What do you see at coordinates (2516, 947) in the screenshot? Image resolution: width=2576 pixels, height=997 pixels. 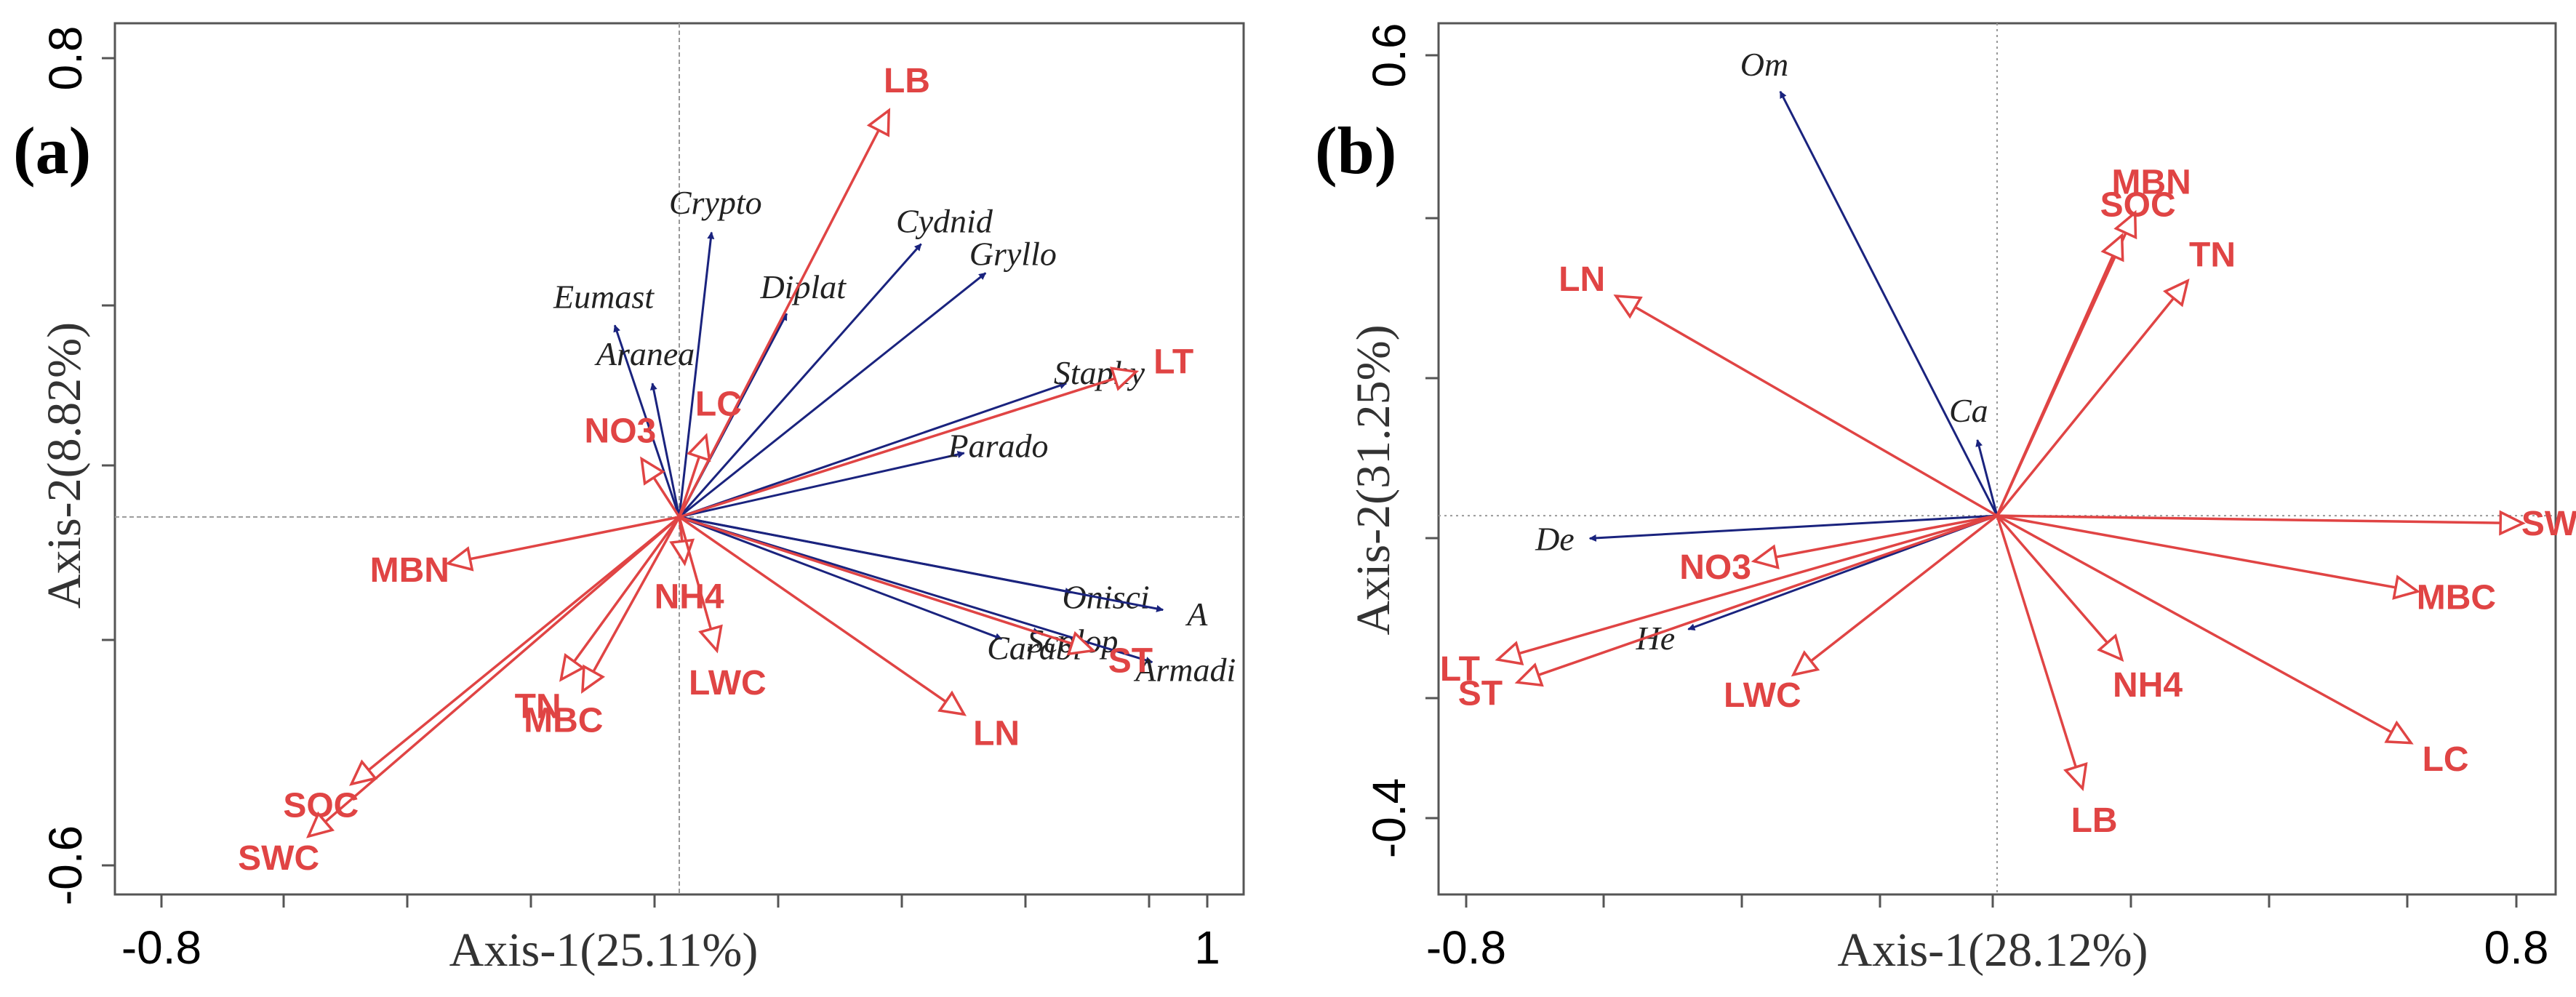 I see `panel-b-xtick-max: 0.8` at bounding box center [2516, 947].